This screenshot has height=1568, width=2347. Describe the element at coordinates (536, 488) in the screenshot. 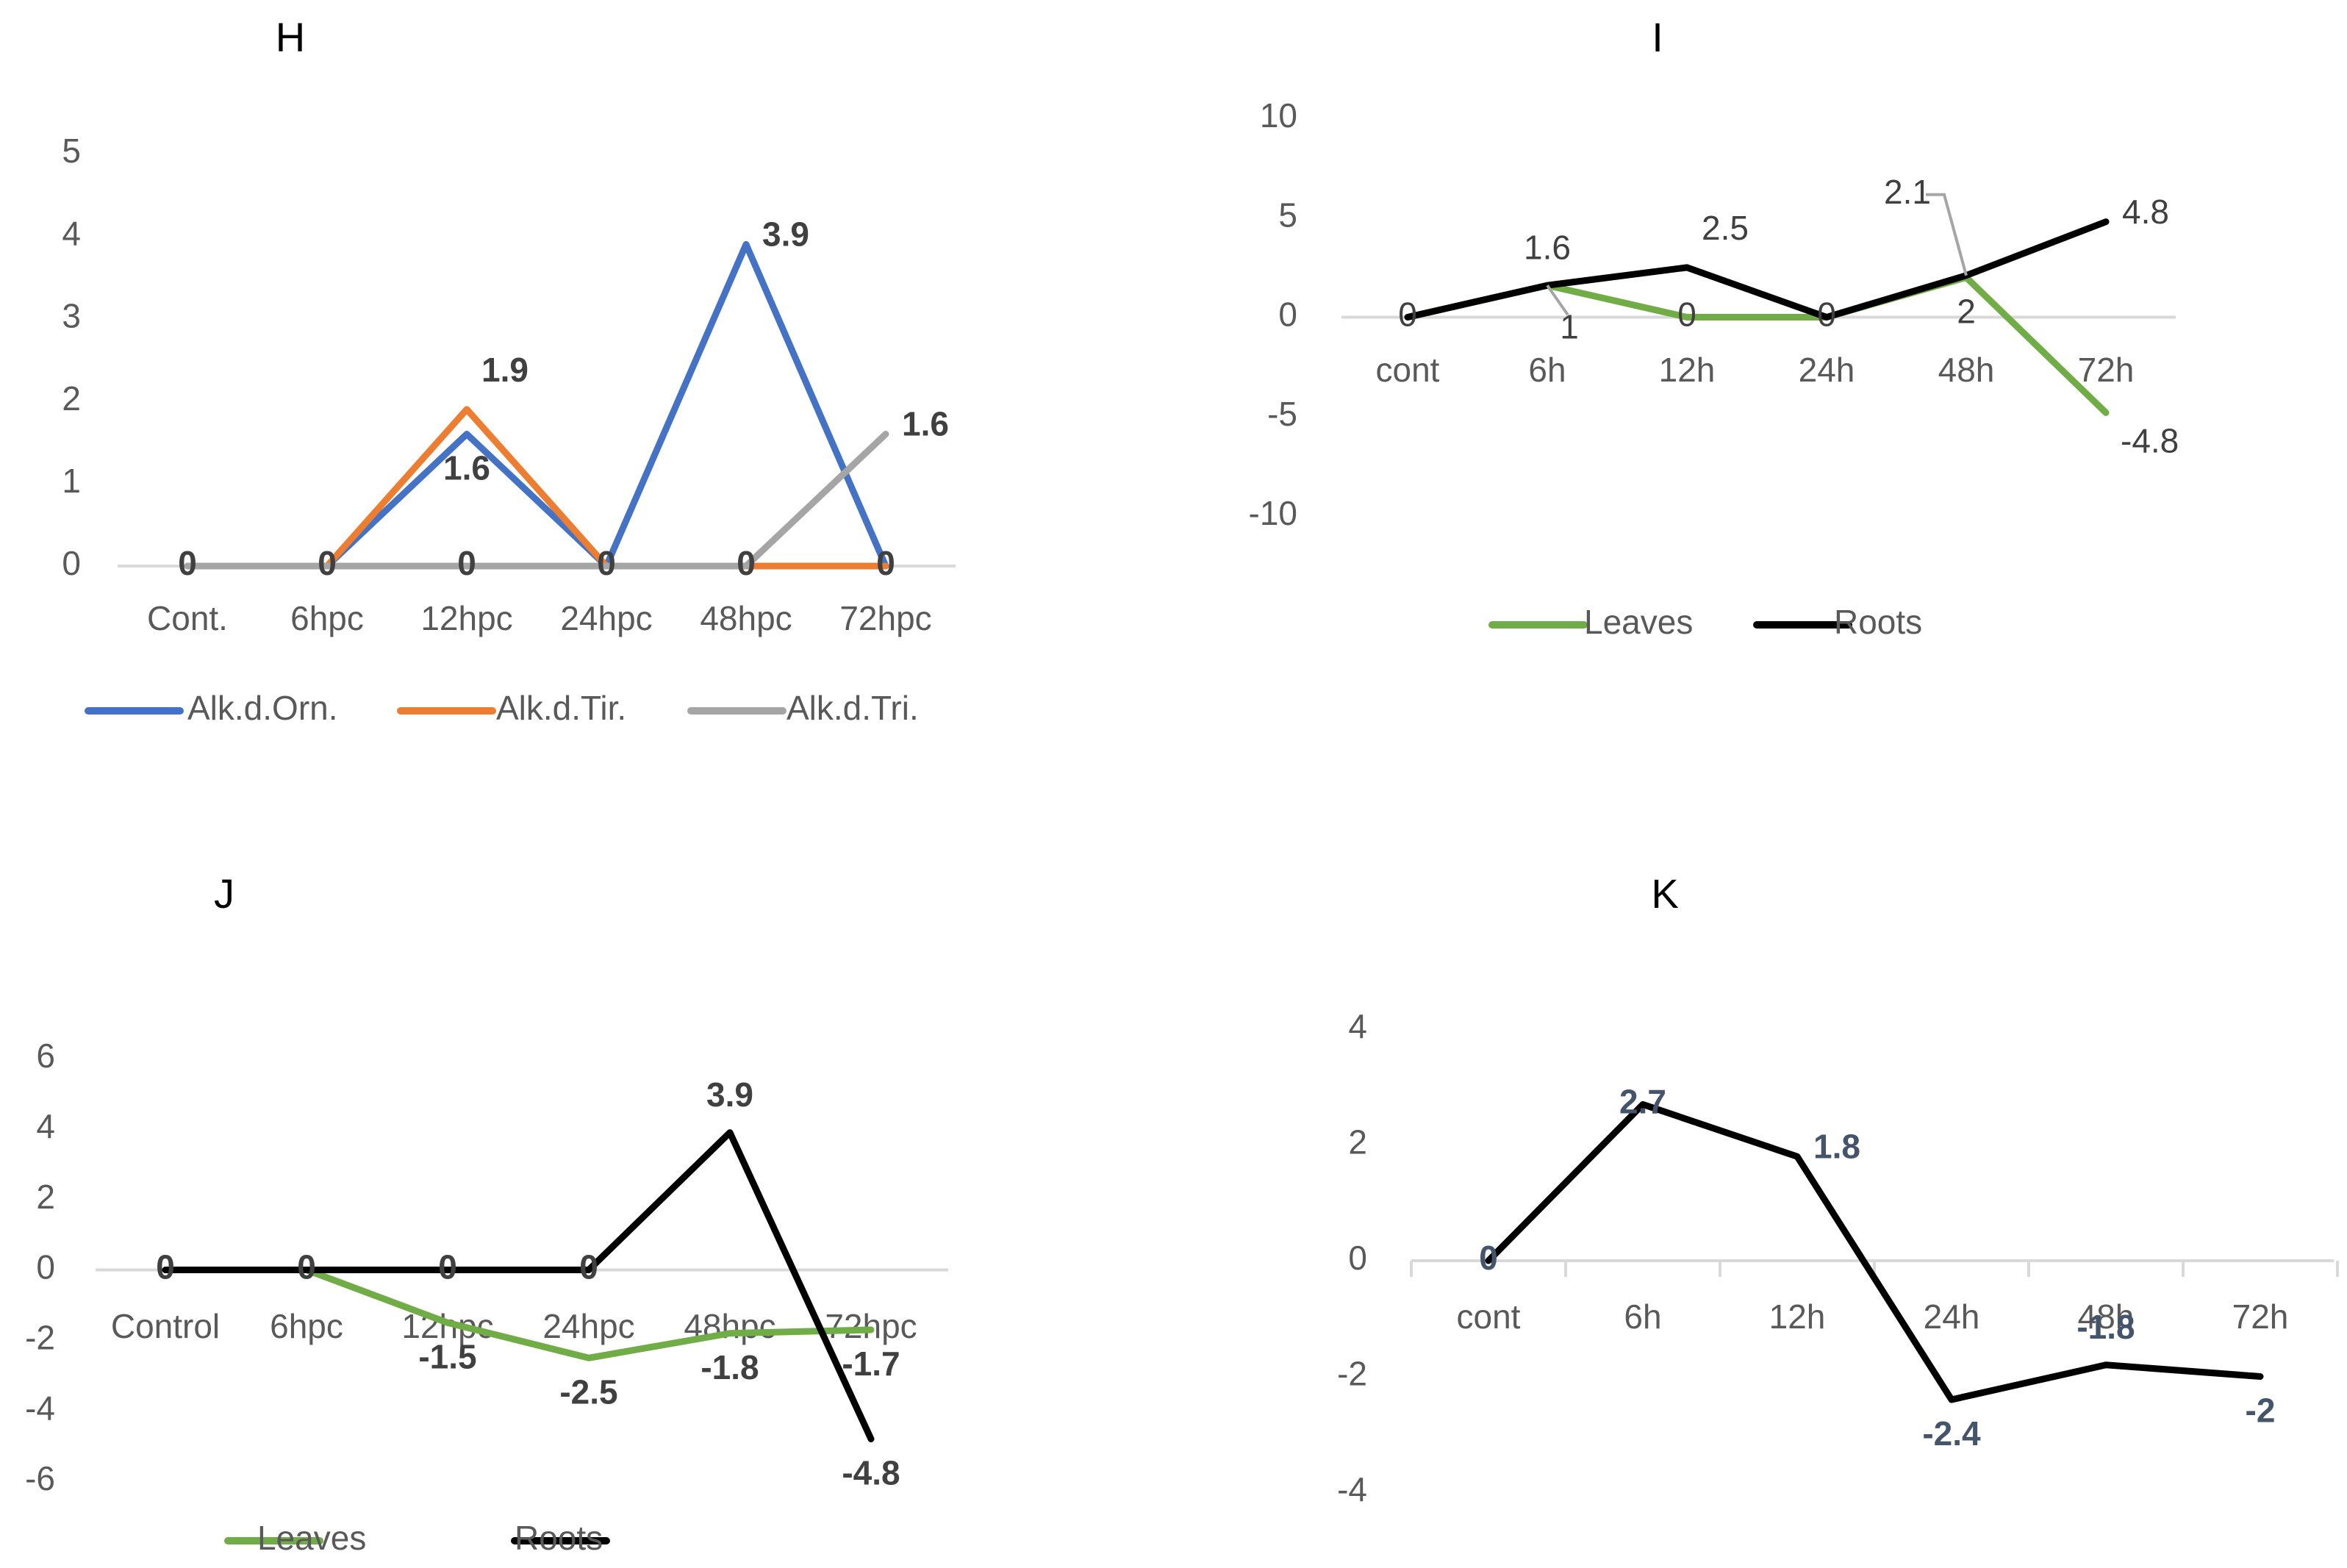

I see `series-line-alk-d-tir` at that location.